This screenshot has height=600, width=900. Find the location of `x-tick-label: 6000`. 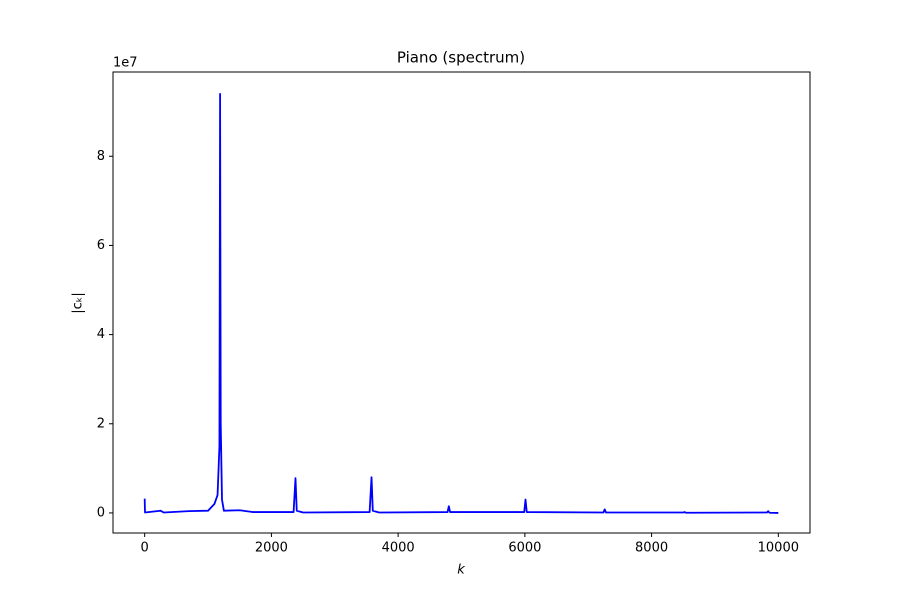

x-tick-label: 6000 is located at coordinates (524, 548).